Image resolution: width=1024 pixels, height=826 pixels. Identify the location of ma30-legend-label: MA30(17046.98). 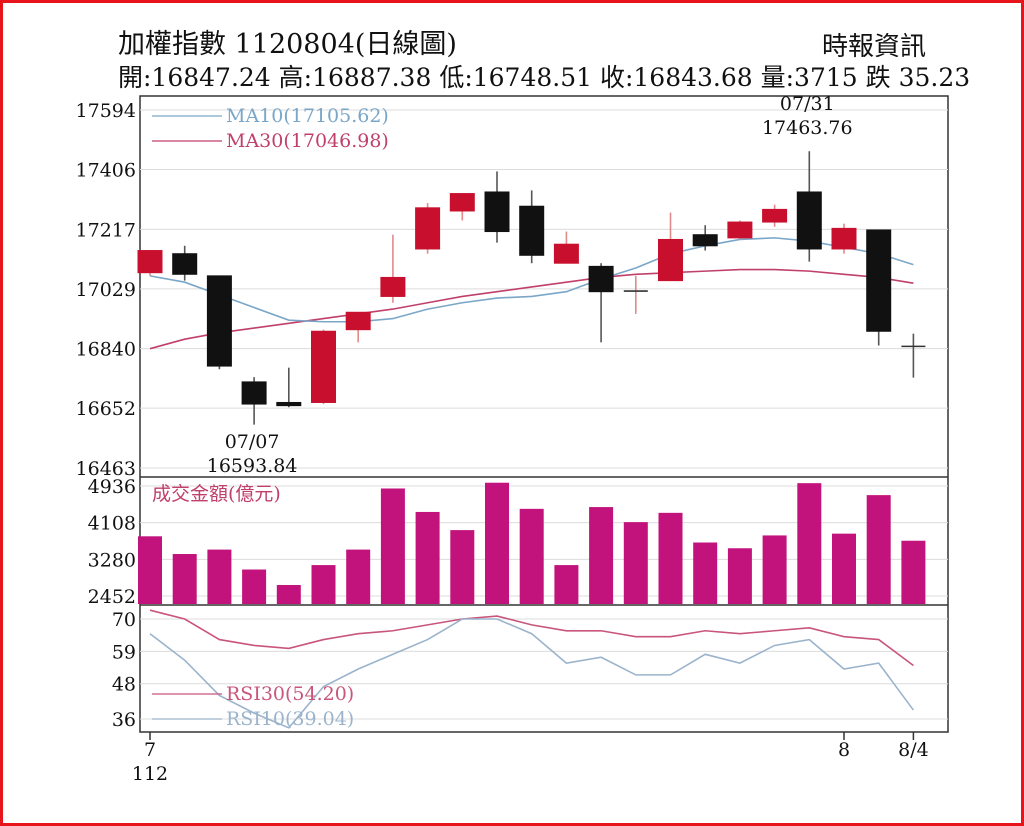
(307, 141).